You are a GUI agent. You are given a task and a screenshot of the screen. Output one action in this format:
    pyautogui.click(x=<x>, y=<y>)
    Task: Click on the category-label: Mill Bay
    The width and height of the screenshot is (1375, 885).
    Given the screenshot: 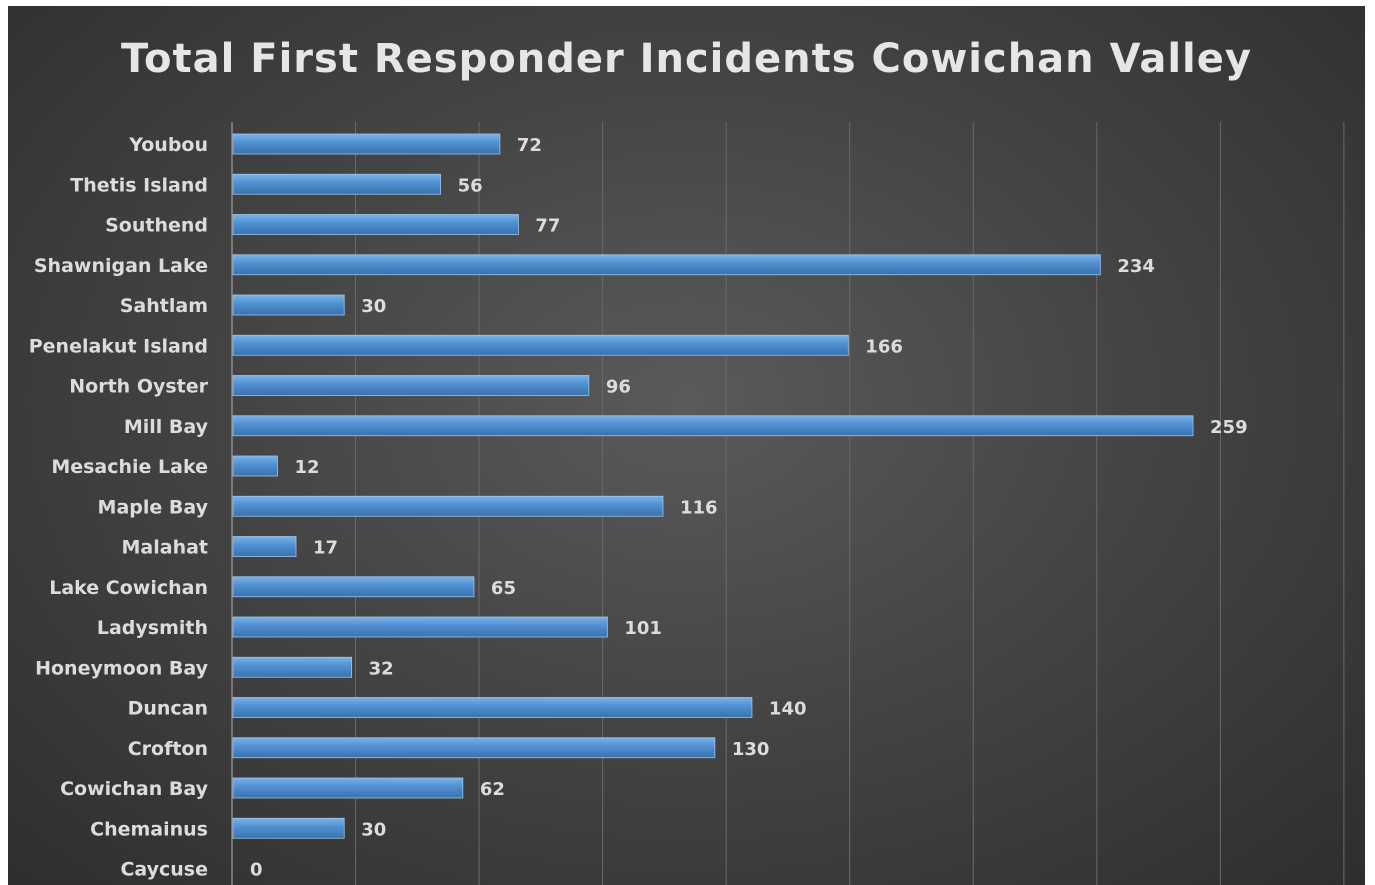 What is the action you would take?
    pyautogui.click(x=166, y=427)
    